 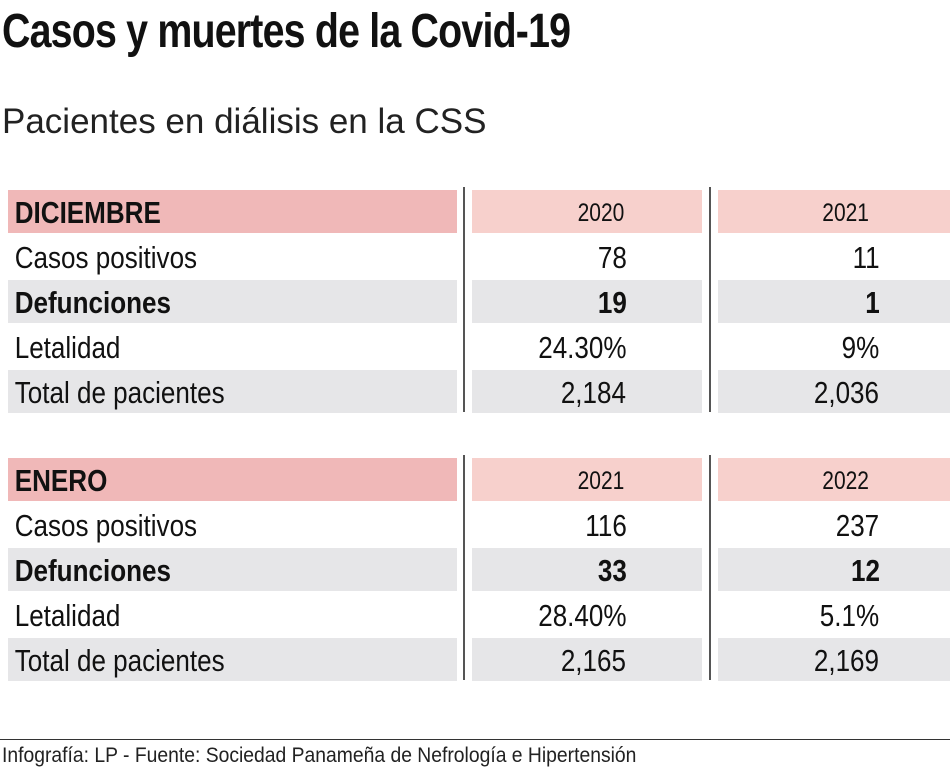 What do you see at coordinates (612, 257) in the screenshot?
I see `row-value-text: 78` at bounding box center [612, 257].